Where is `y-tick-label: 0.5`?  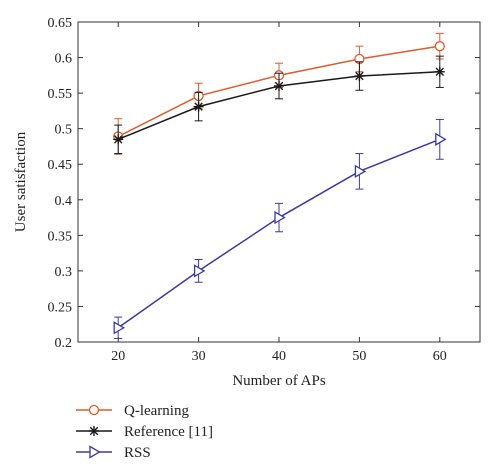 y-tick-label: 0.5 is located at coordinates (64, 130).